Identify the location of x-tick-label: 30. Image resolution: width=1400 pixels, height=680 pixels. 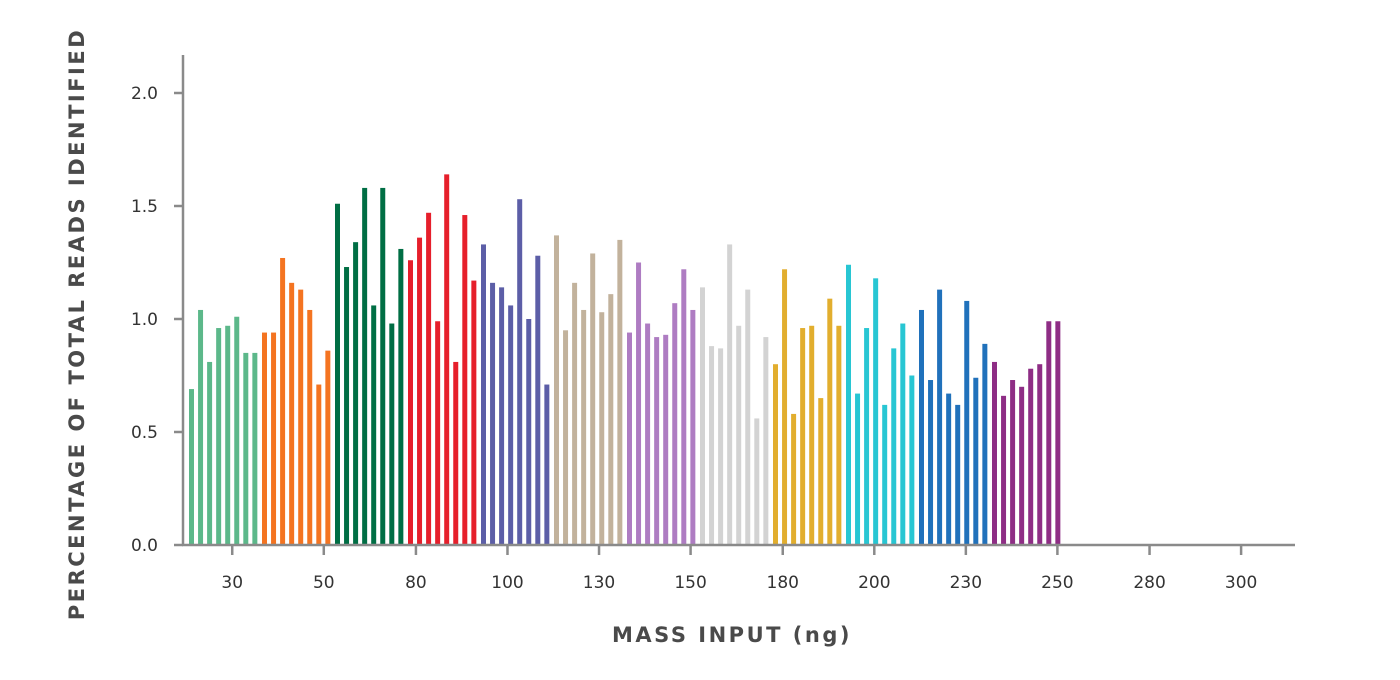
(232, 583).